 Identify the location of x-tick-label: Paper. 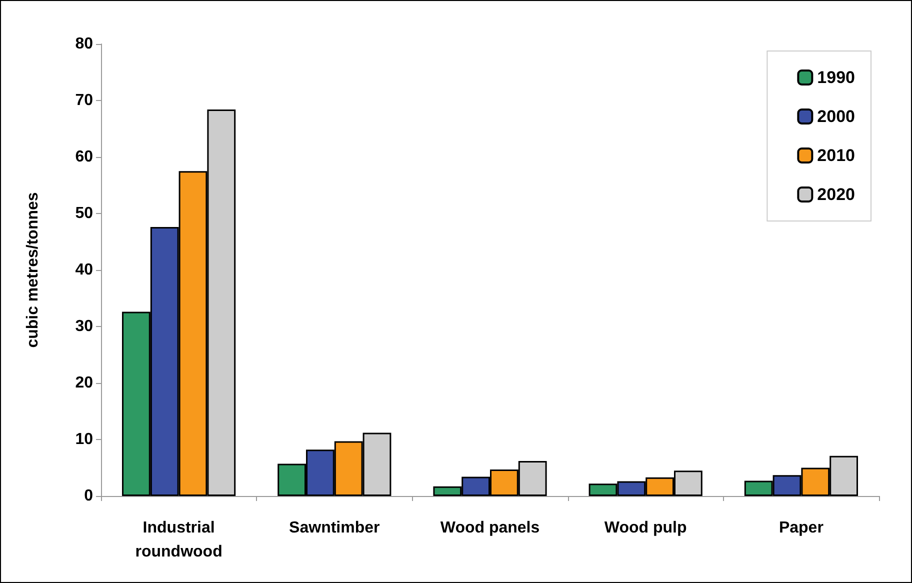
(801, 528).